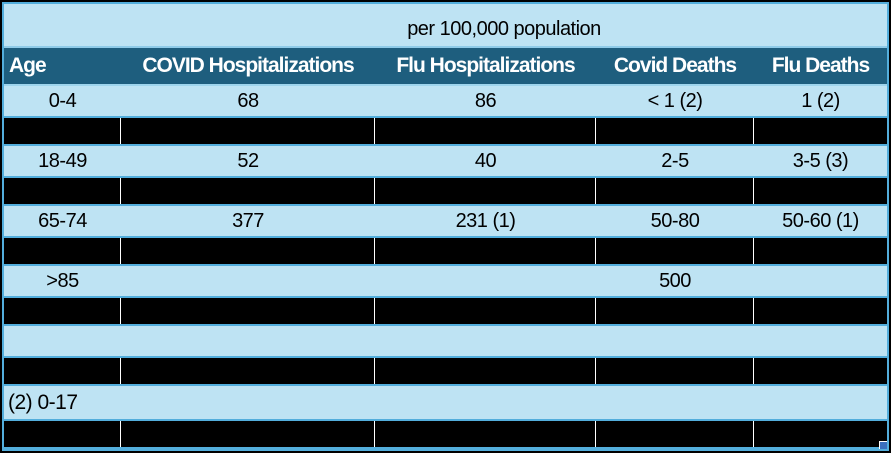 Image resolution: width=891 pixels, height=453 pixels. I want to click on table-cell: < 1 (2), so click(675, 100).